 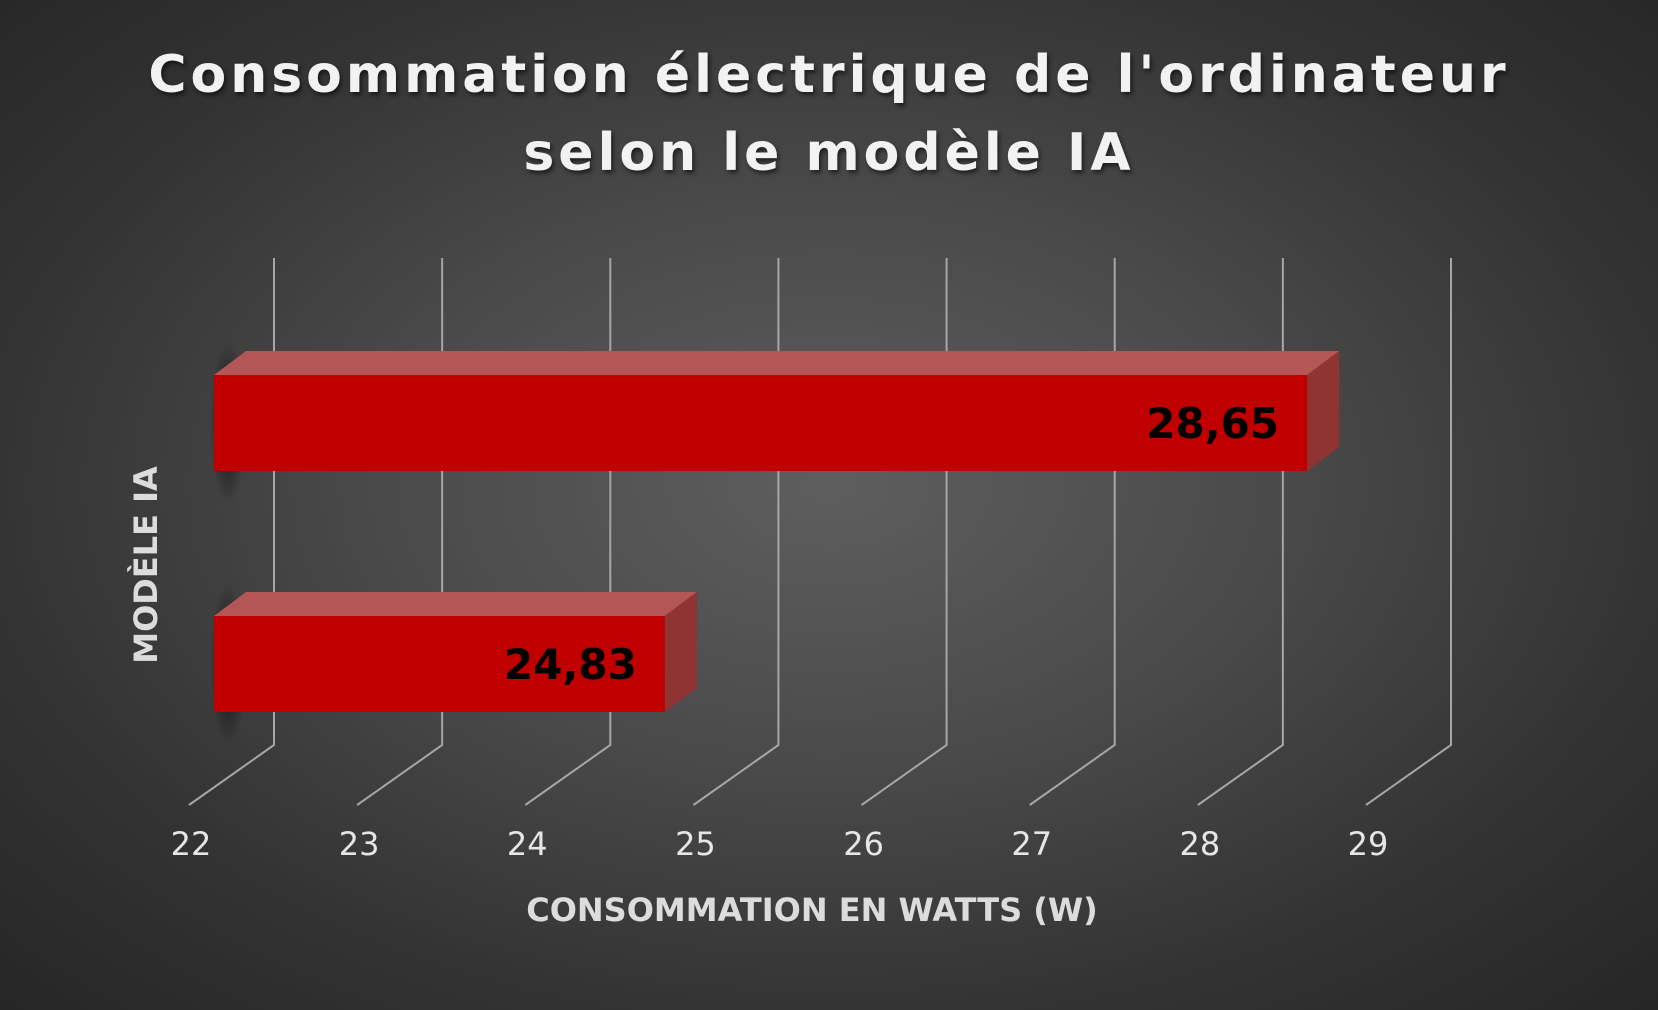 What do you see at coordinates (439, 664) in the screenshot?
I see `bar-2-front-face` at bounding box center [439, 664].